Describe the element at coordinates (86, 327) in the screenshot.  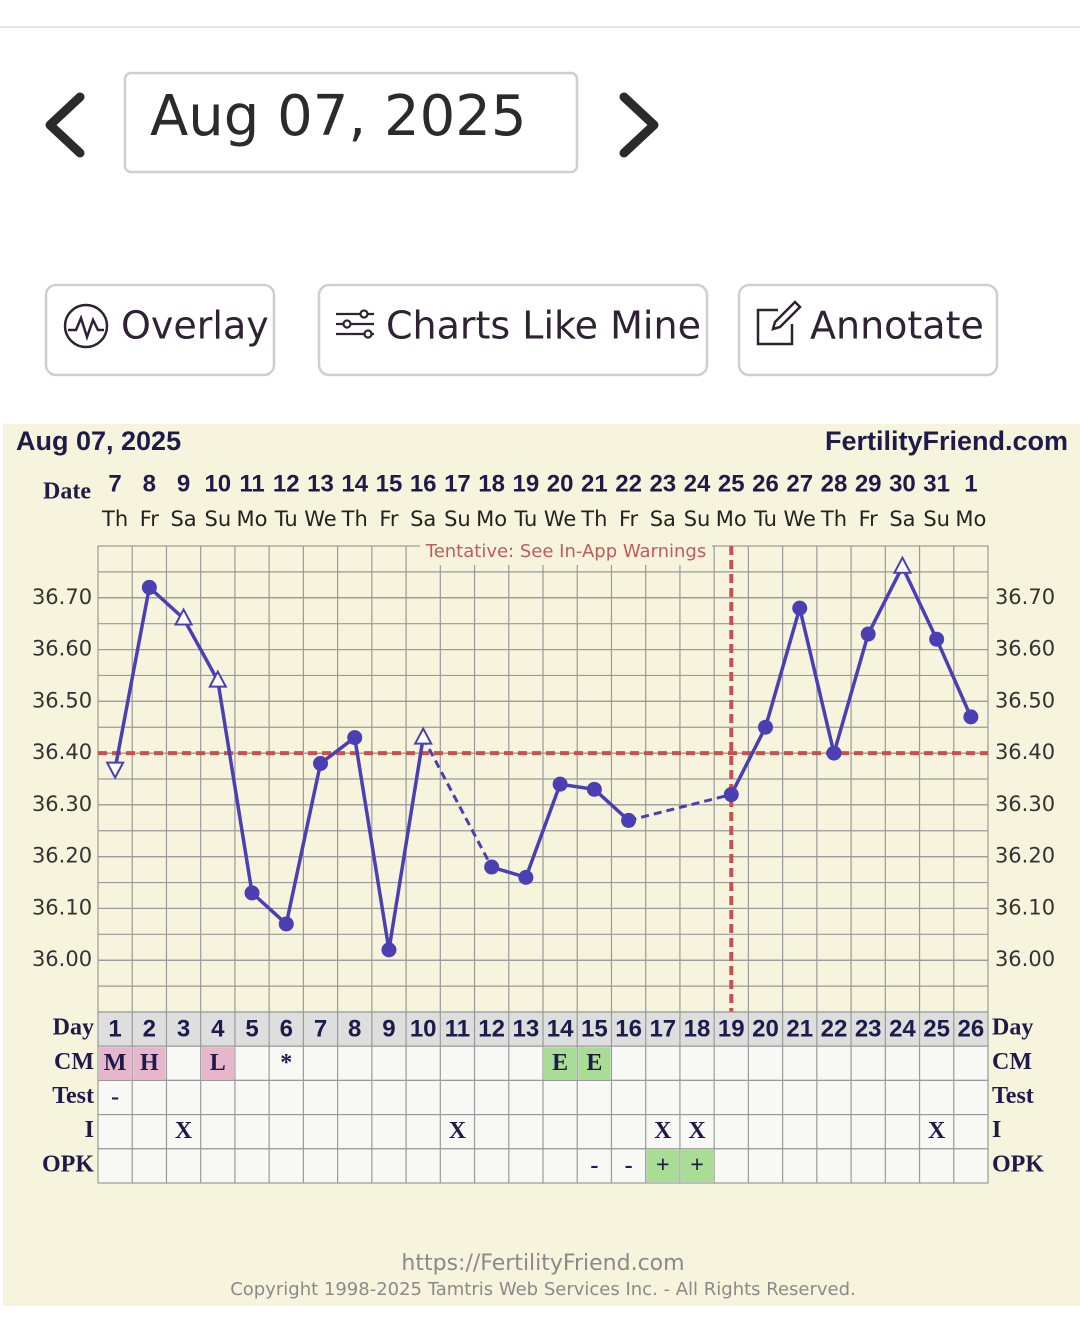
I see `overlay-icon` at that location.